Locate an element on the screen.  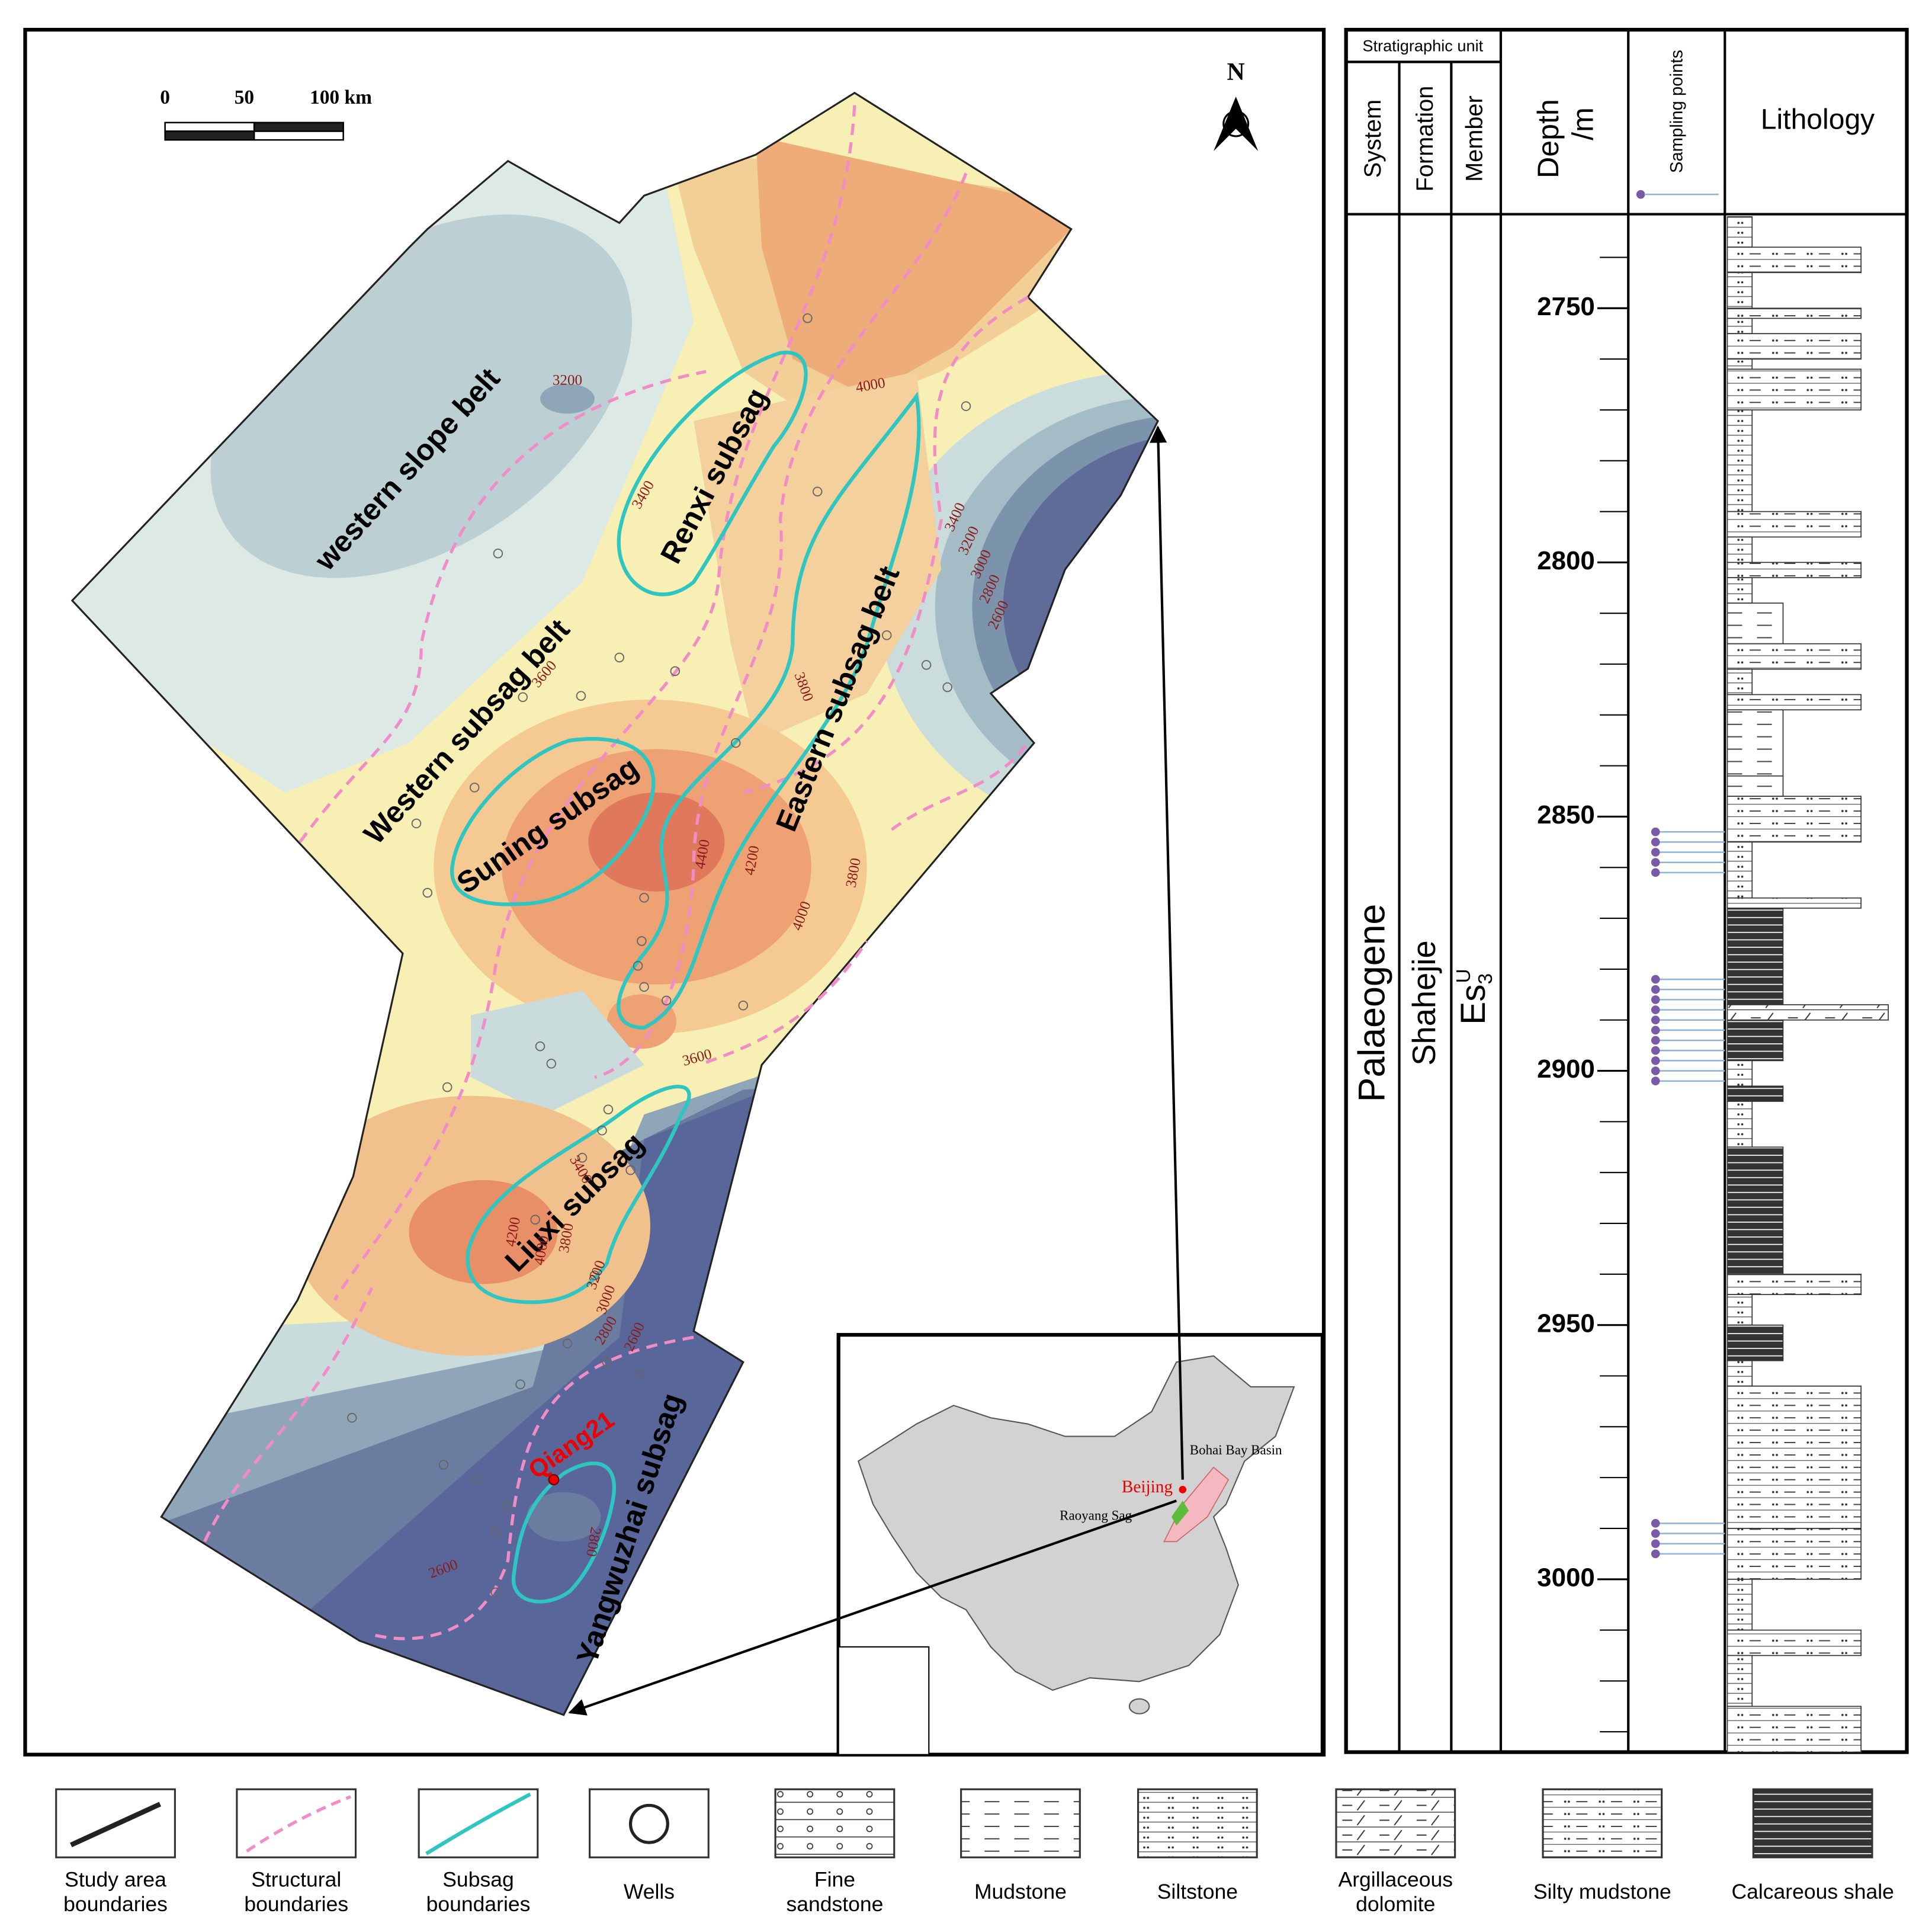
depth-tick-label: 2950 is located at coordinates (1566, 1323).